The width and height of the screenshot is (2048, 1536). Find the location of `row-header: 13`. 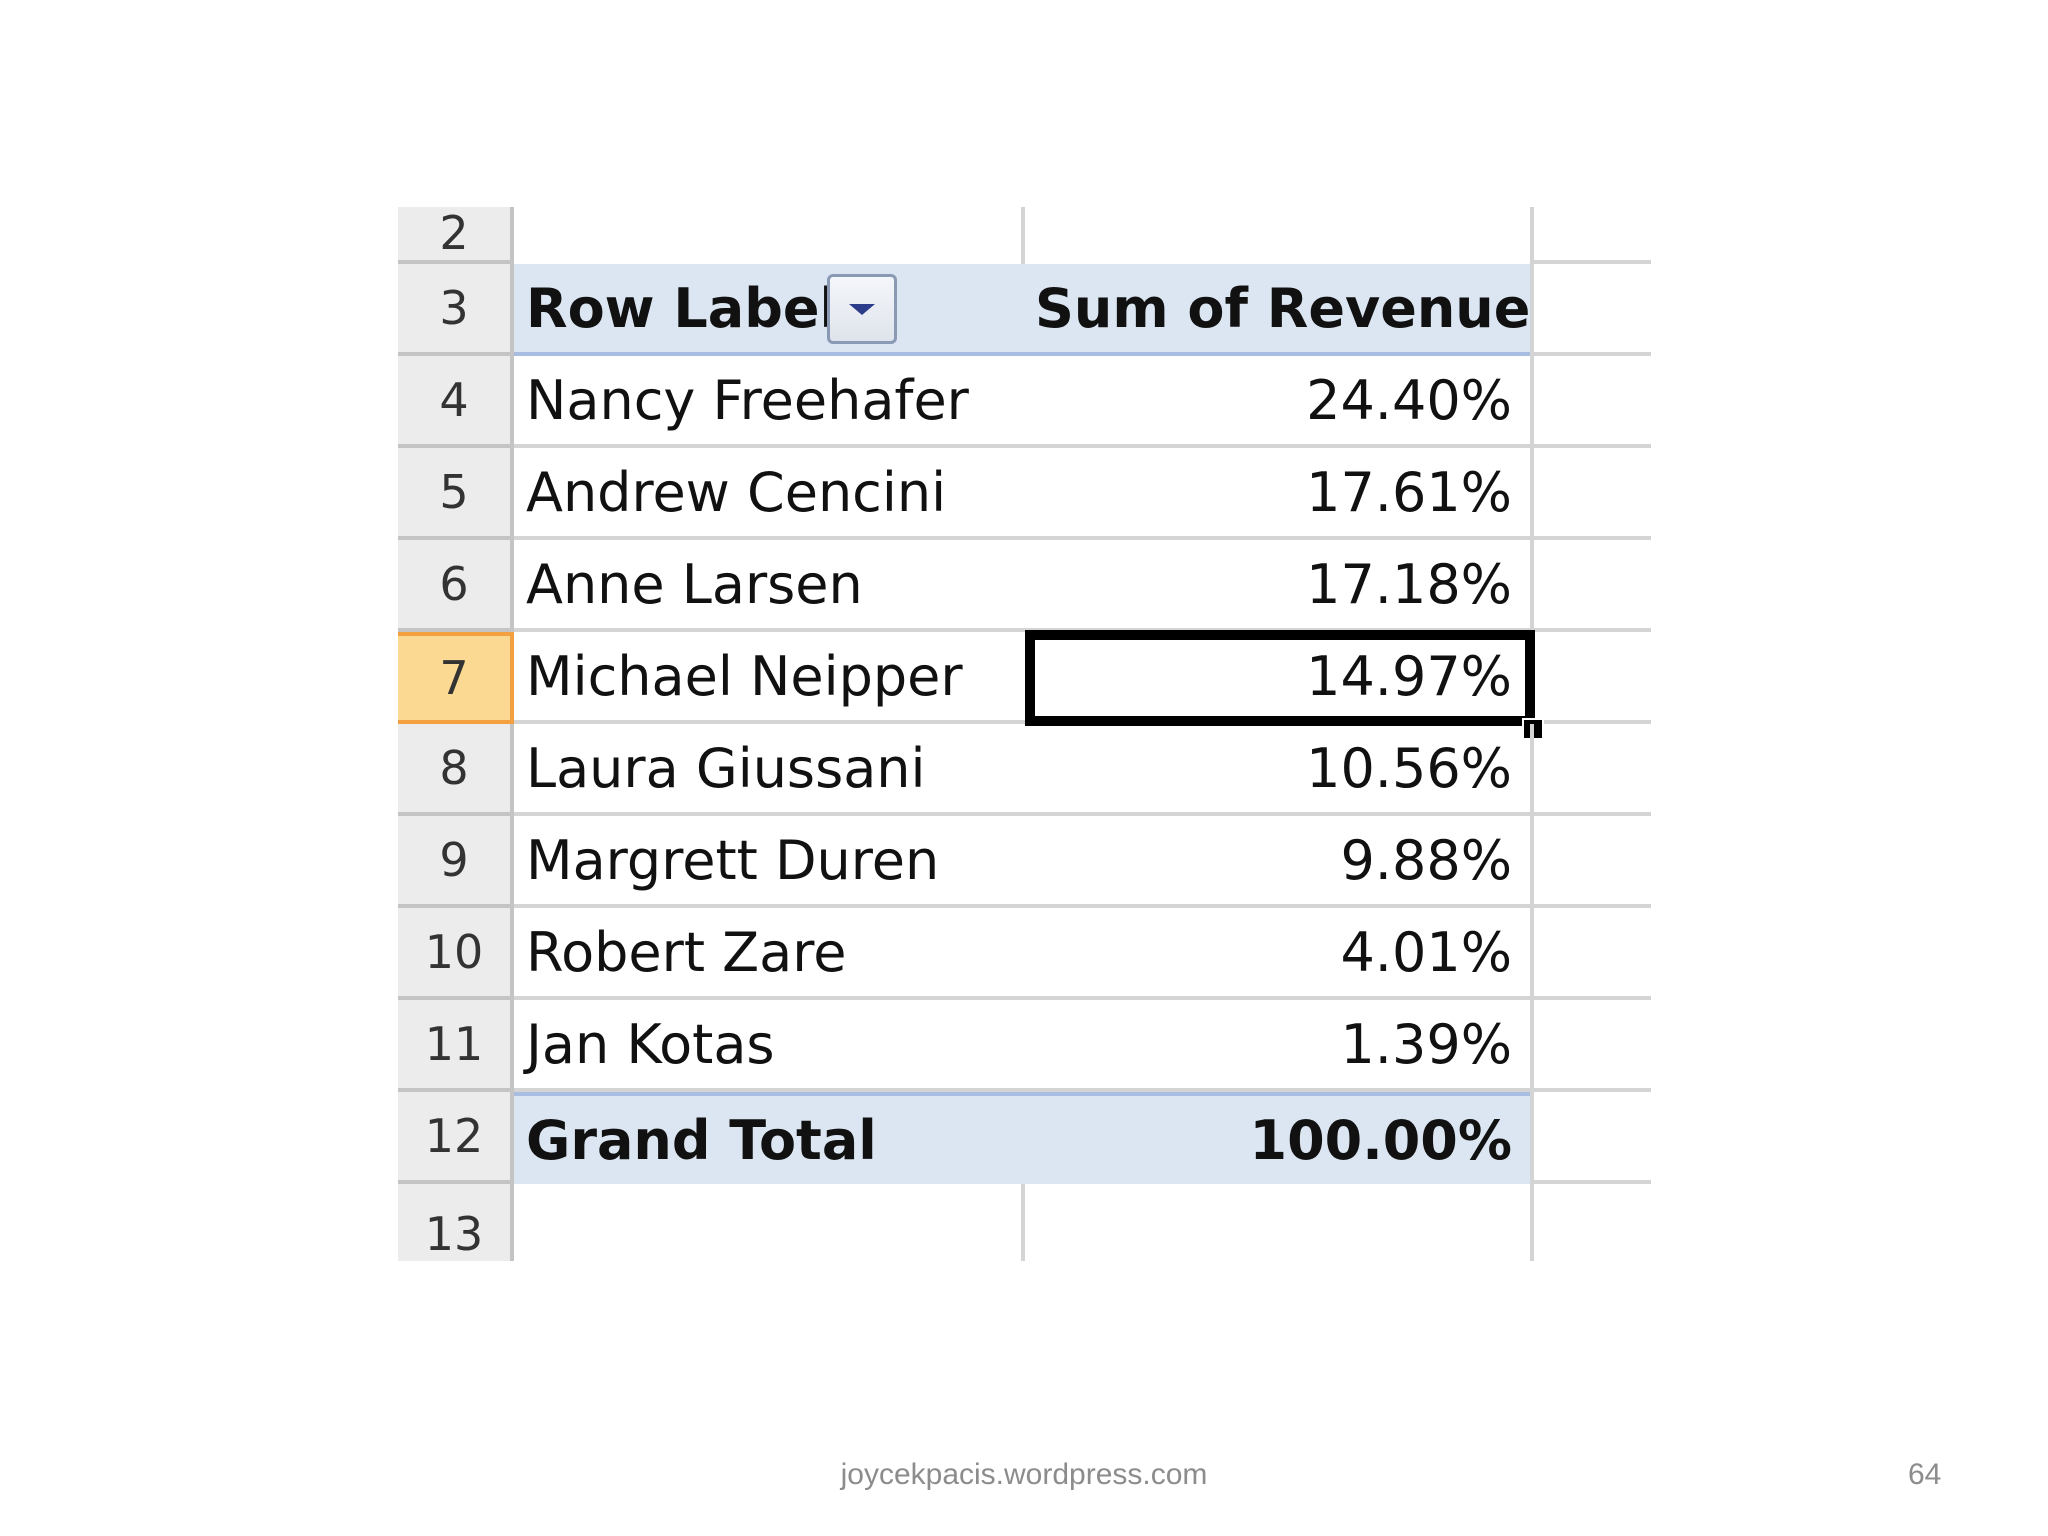

row-header: 13 is located at coordinates (456, 1222).